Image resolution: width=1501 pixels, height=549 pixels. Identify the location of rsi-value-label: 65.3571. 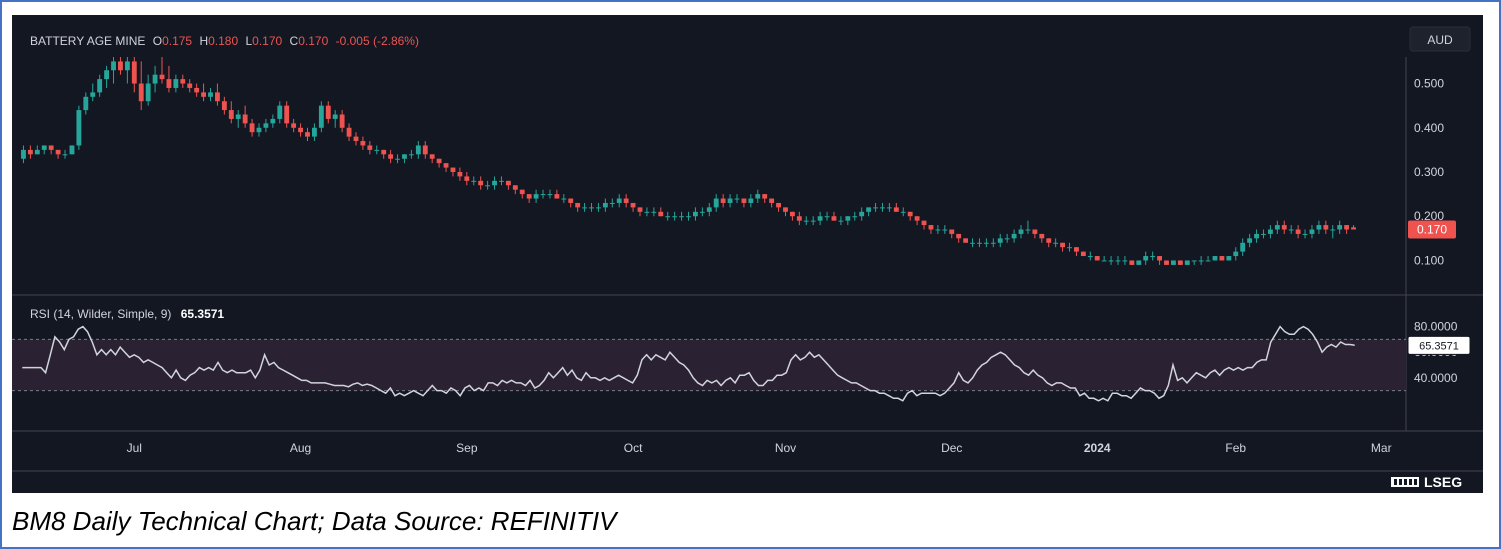
(1439, 346).